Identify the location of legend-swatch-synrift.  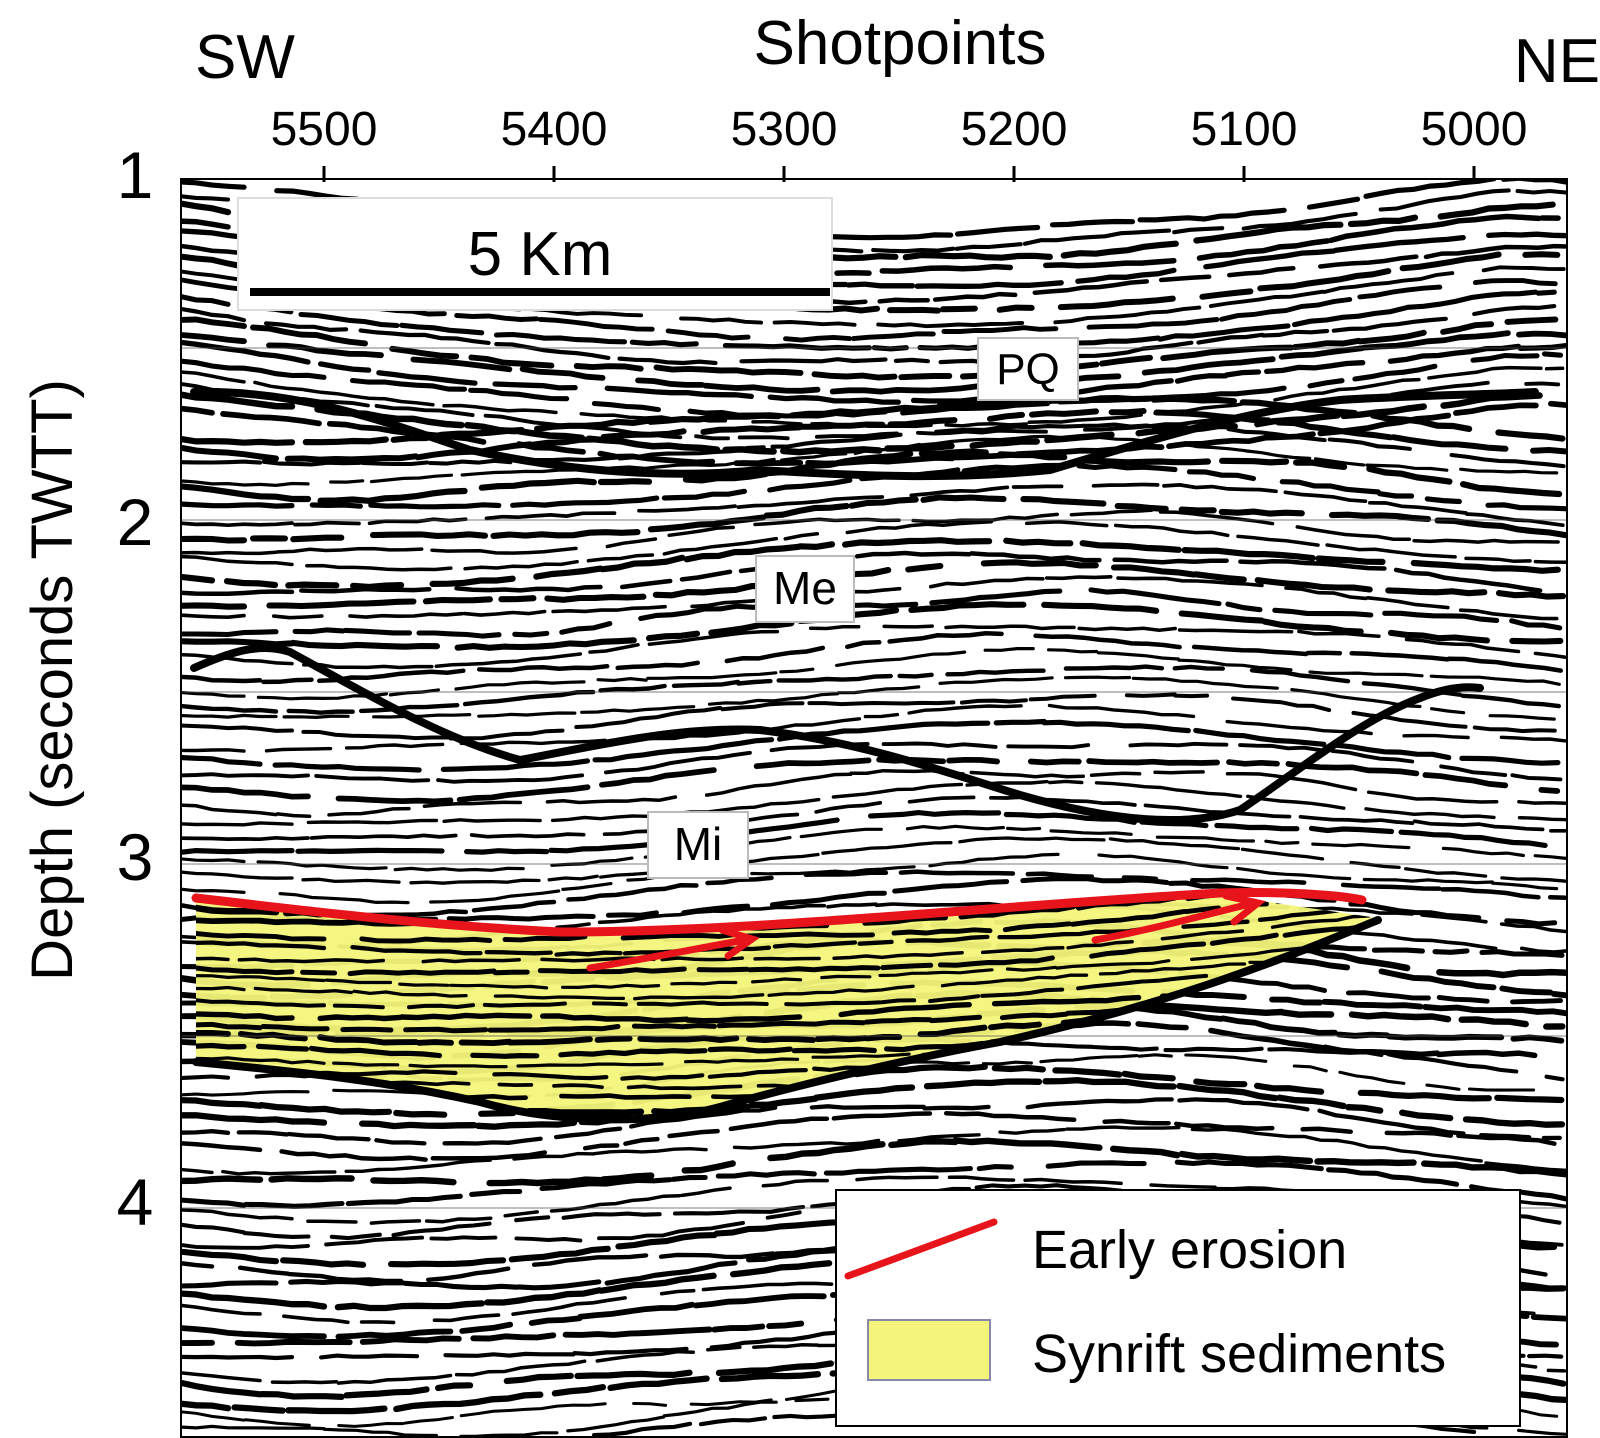
(929, 1350).